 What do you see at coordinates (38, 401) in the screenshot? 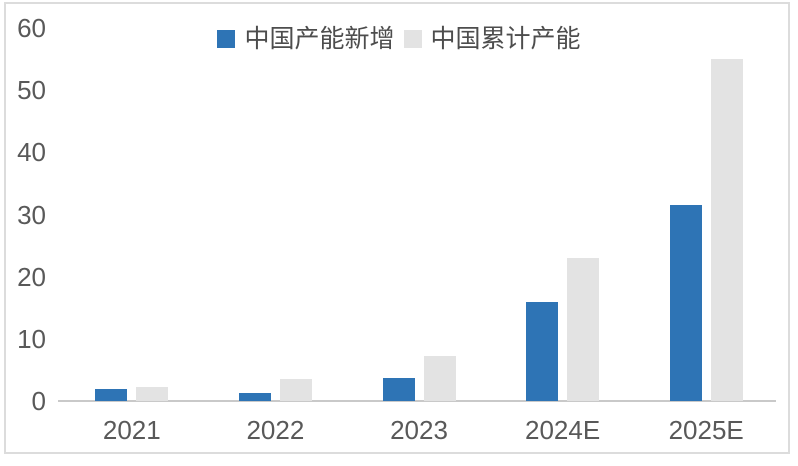
I see `y-tick-label: 0` at bounding box center [38, 401].